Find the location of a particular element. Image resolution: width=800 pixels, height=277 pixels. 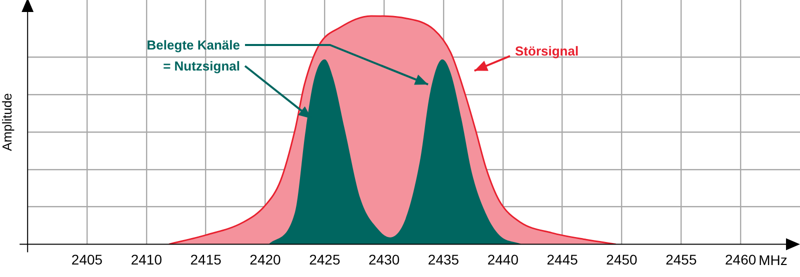

x-tick-label: 2450 is located at coordinates (622, 259).